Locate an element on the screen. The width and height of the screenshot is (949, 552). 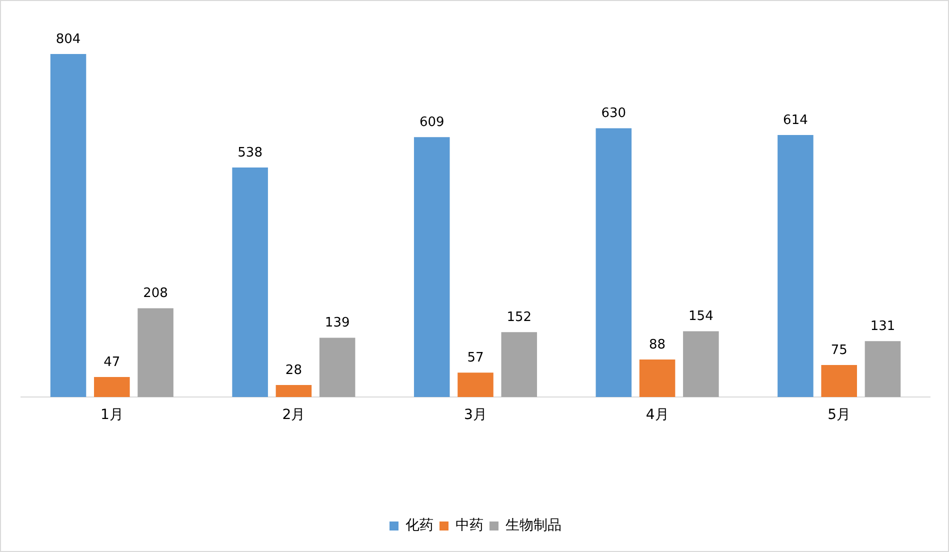
x-tick-label: 2月 is located at coordinates (294, 415).